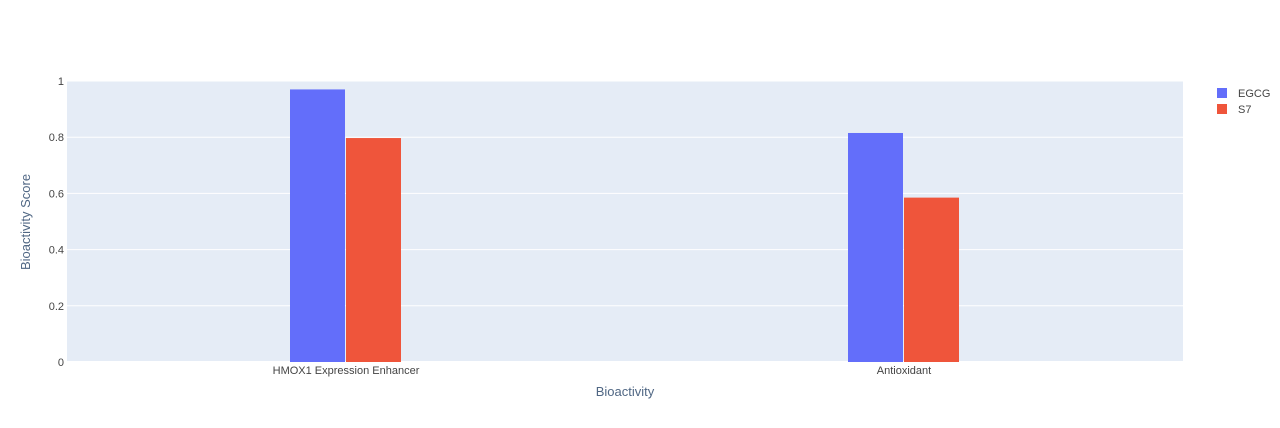  What do you see at coordinates (56, 307) in the screenshot?
I see `y-tick-label: 0.2` at bounding box center [56, 307].